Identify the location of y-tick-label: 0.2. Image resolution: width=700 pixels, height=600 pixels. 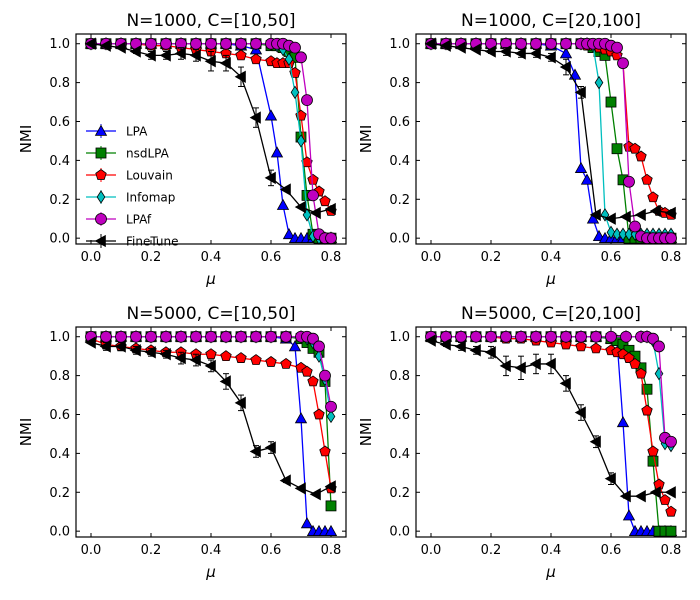
(59, 493).